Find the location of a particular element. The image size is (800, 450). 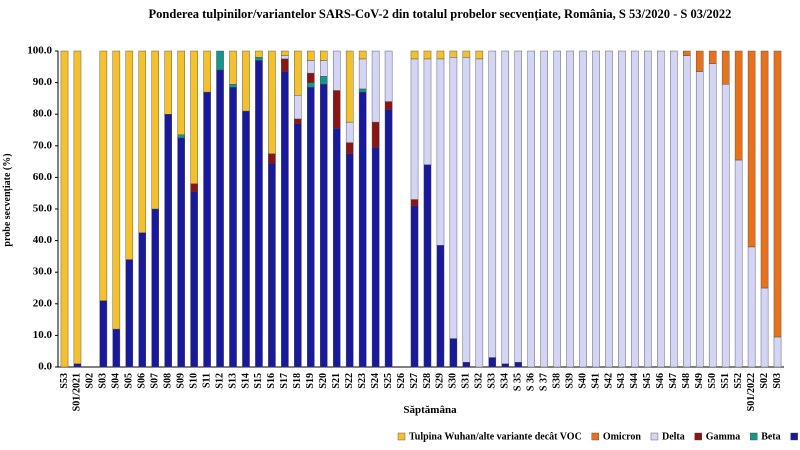

x-tick-label: S12 is located at coordinates (219, 381).